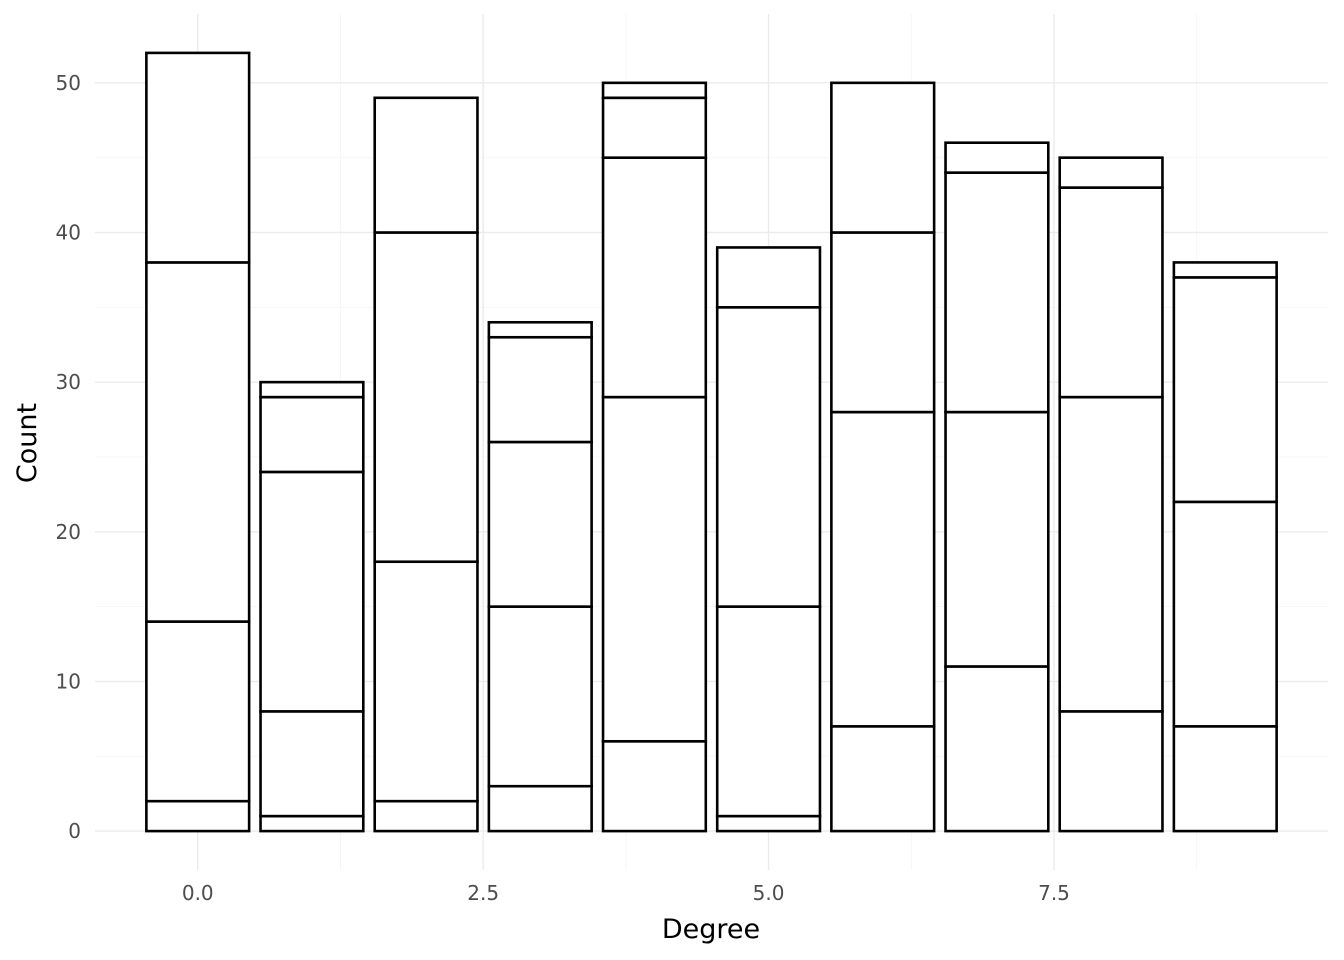  Describe the element at coordinates (198, 893) in the screenshot. I see `x-tick-label-0: 0.0` at that location.